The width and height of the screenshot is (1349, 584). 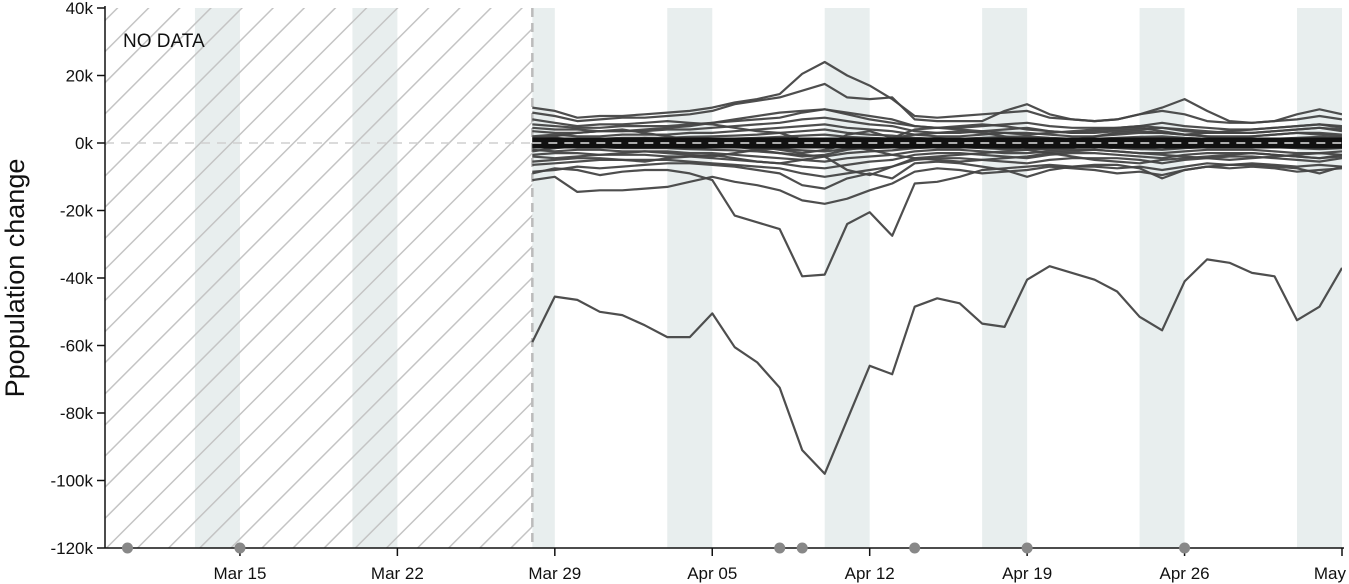 I want to click on y-tick-label: -20k, so click(x=77, y=211).